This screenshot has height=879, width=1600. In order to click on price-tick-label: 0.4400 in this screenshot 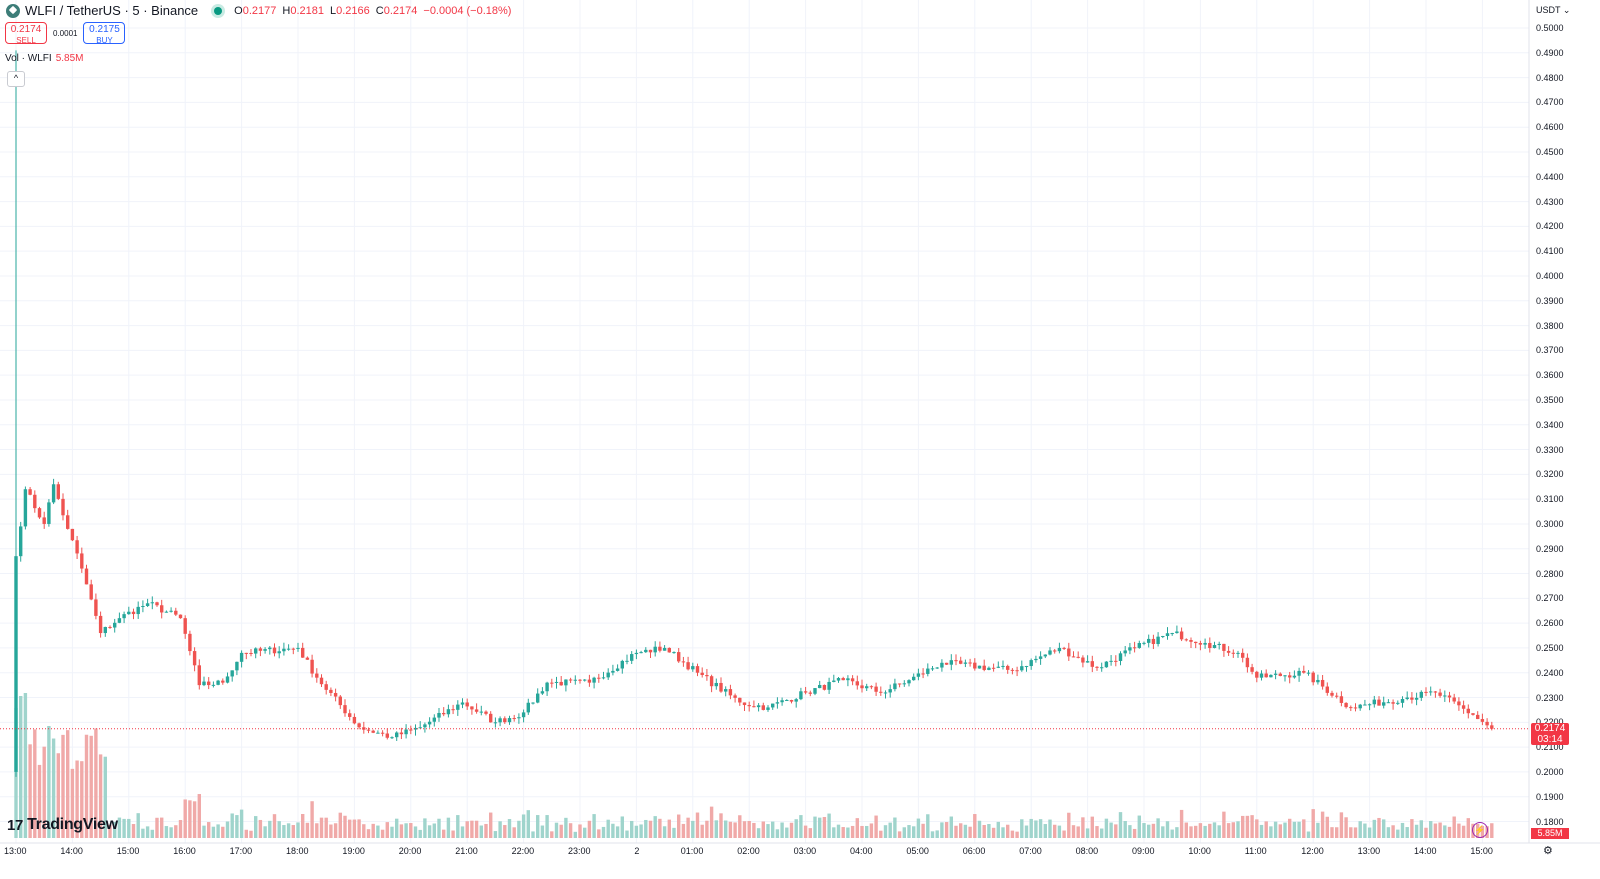, I will do `click(1550, 176)`.